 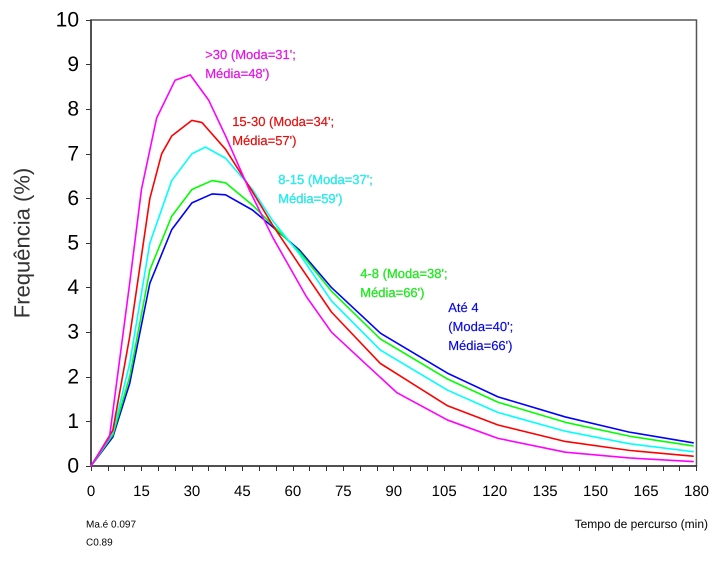 I want to click on text: Ma.é 0.097, so click(x=111, y=525).